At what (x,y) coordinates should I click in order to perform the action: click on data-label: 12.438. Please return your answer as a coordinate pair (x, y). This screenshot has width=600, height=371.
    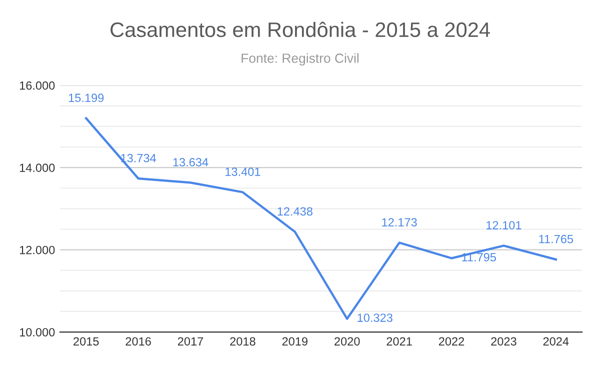
    Looking at the image, I should click on (295, 211).